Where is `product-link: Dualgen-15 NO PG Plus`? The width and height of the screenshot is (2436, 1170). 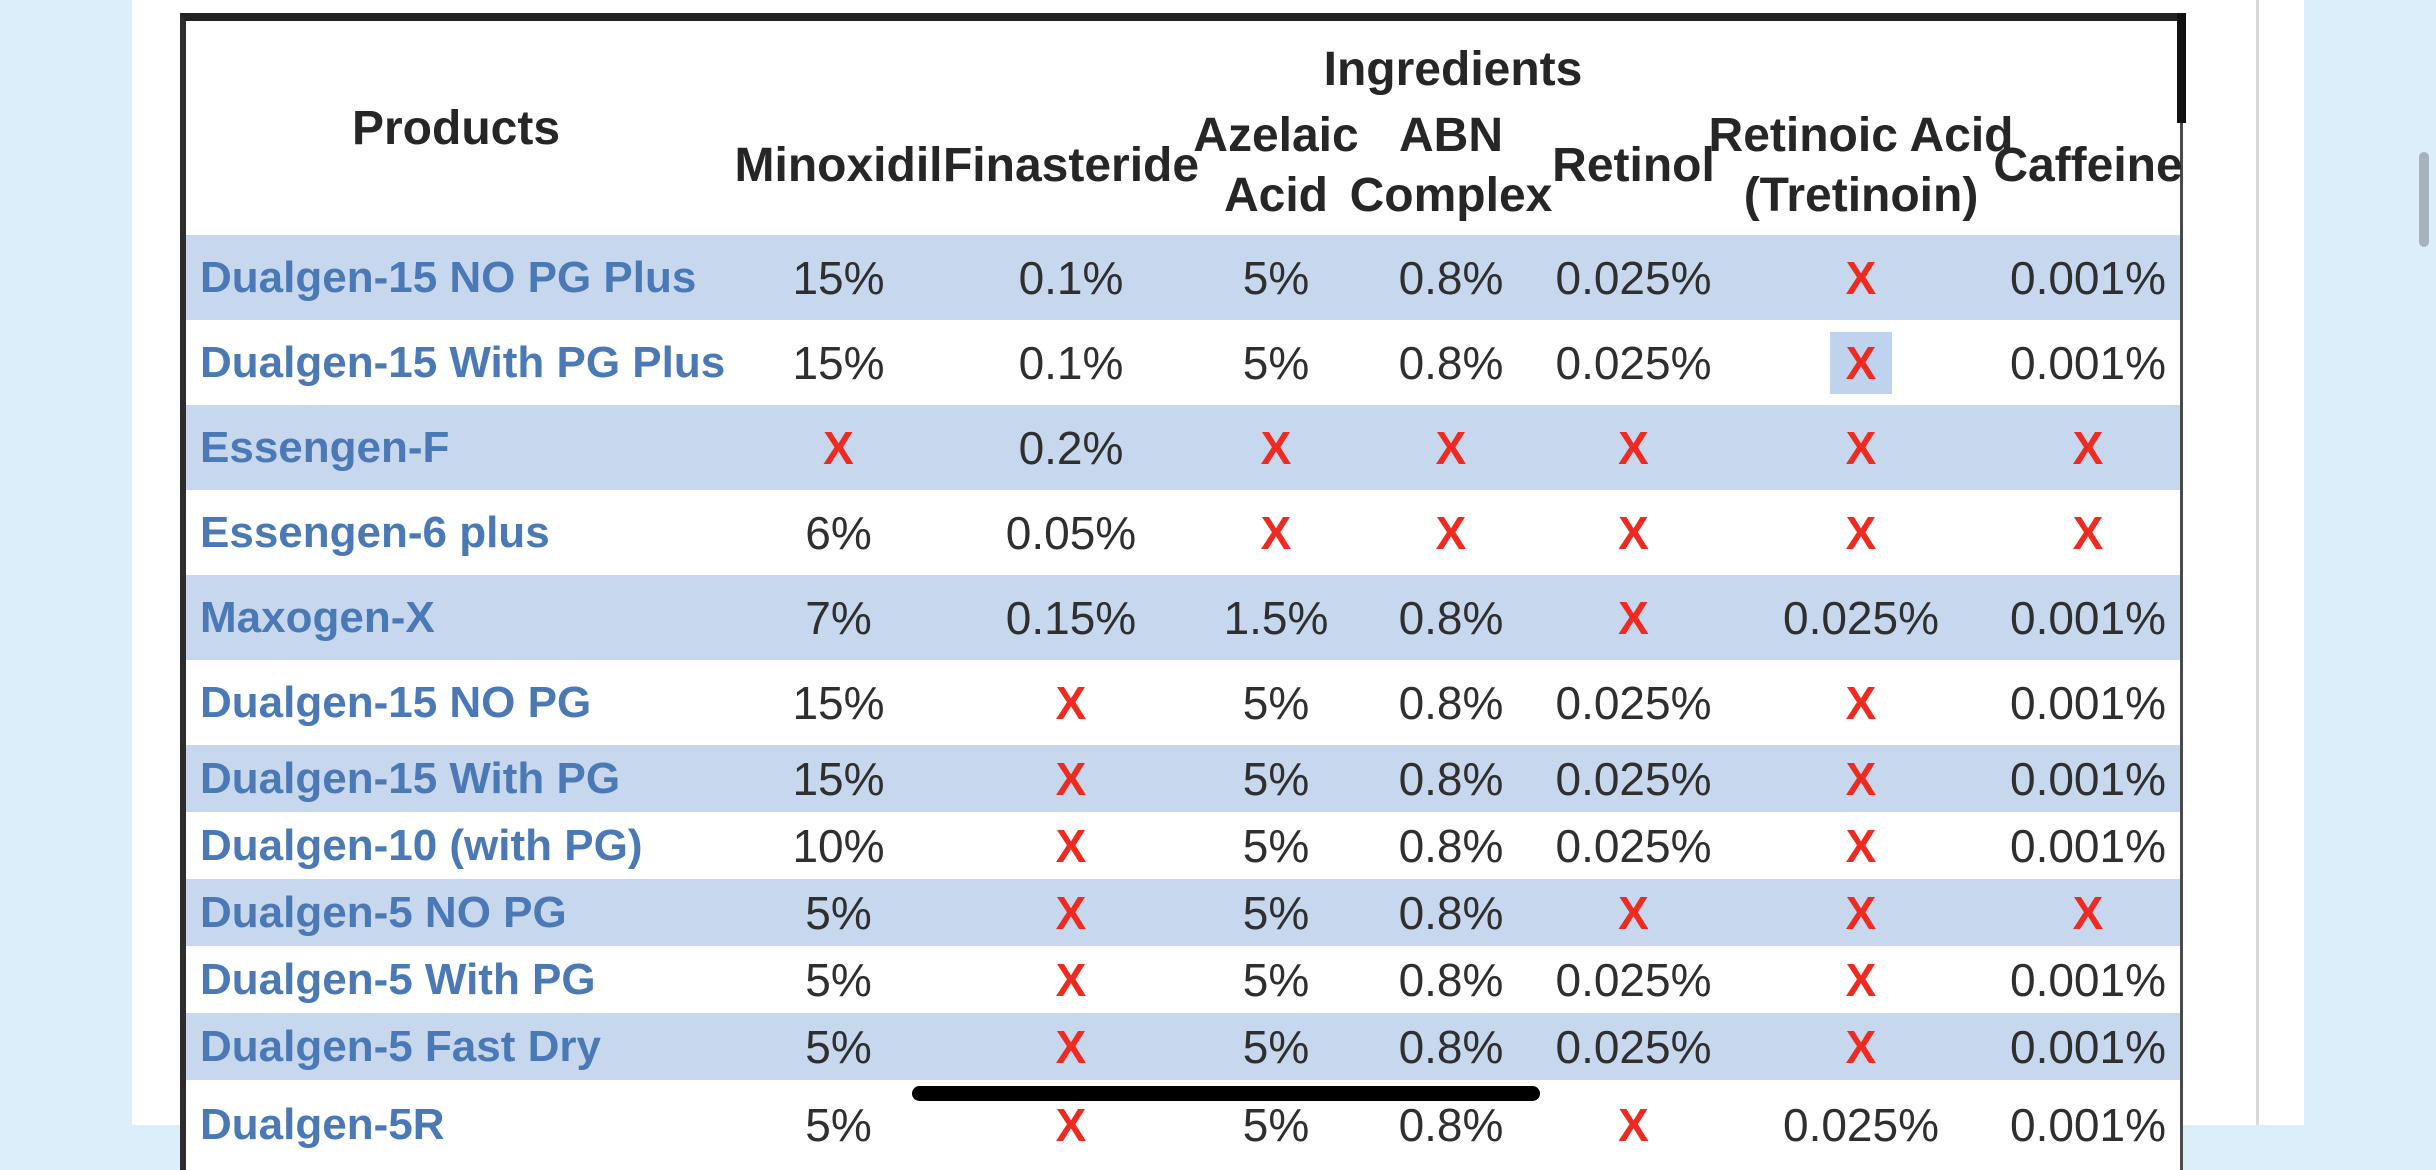 product-link: Dualgen-15 NO PG Plus is located at coordinates (448, 277).